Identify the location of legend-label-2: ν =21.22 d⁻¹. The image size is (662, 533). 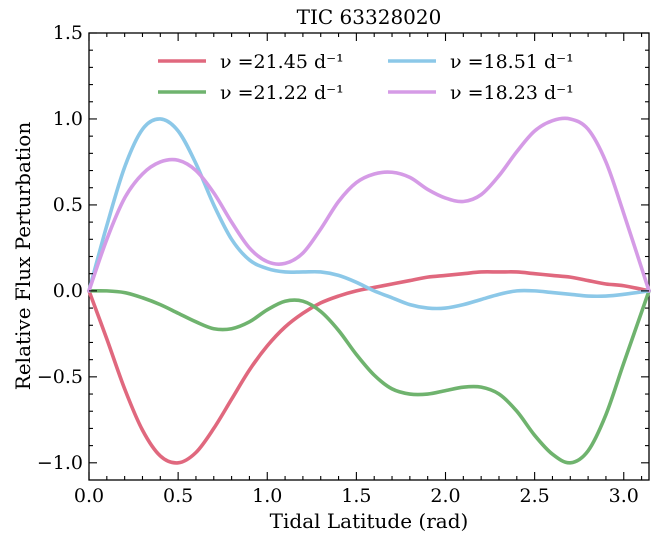
(282, 93).